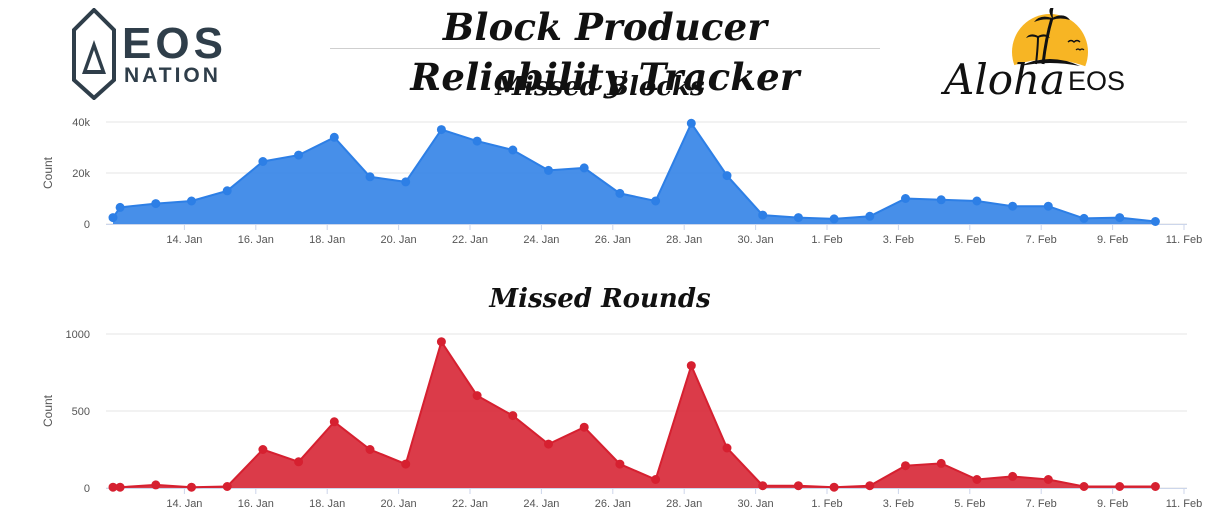 Image resolution: width=1213 pixels, height=527 pixels. I want to click on x-tick-label: 11. Feb, so click(1184, 240).